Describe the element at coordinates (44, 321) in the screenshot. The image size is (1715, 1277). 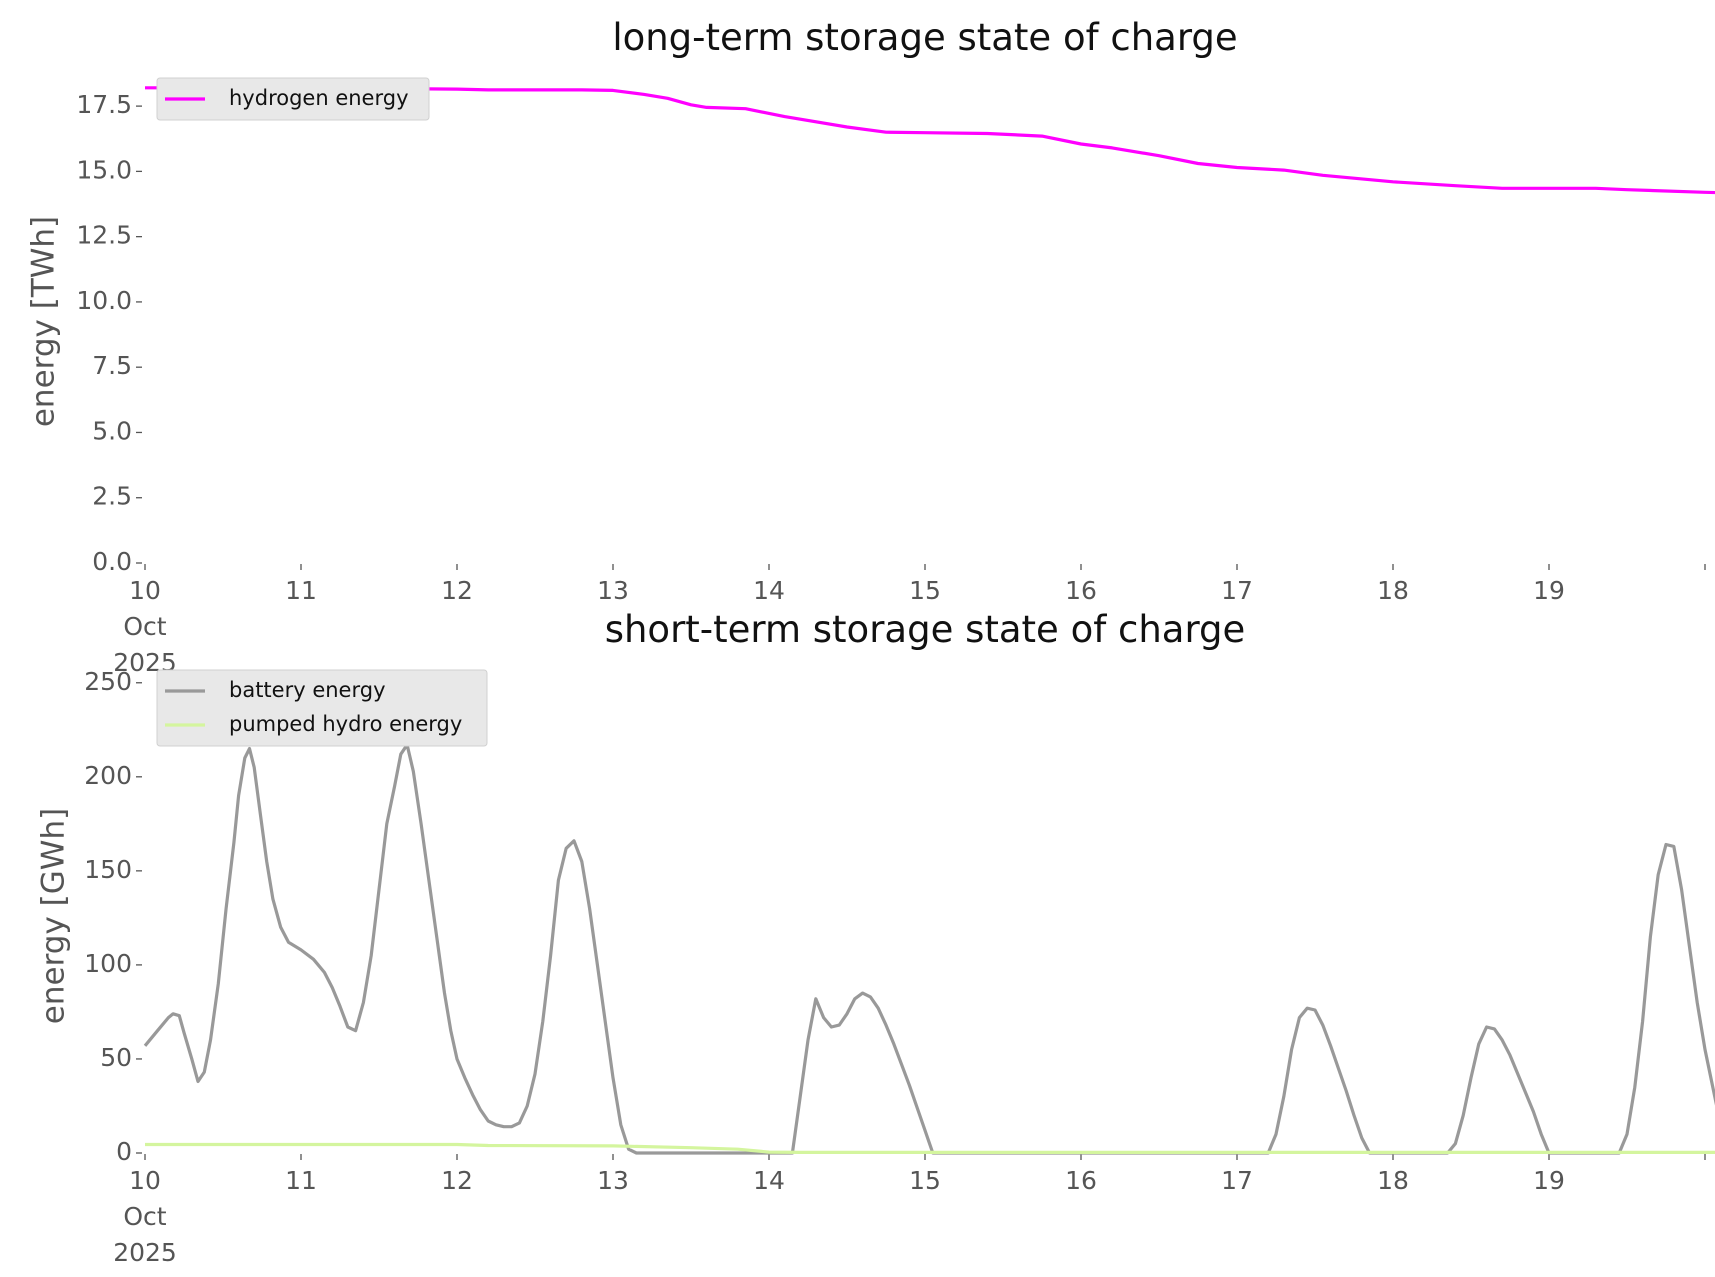
I see `y-axis-label: energy [TWh]` at that location.